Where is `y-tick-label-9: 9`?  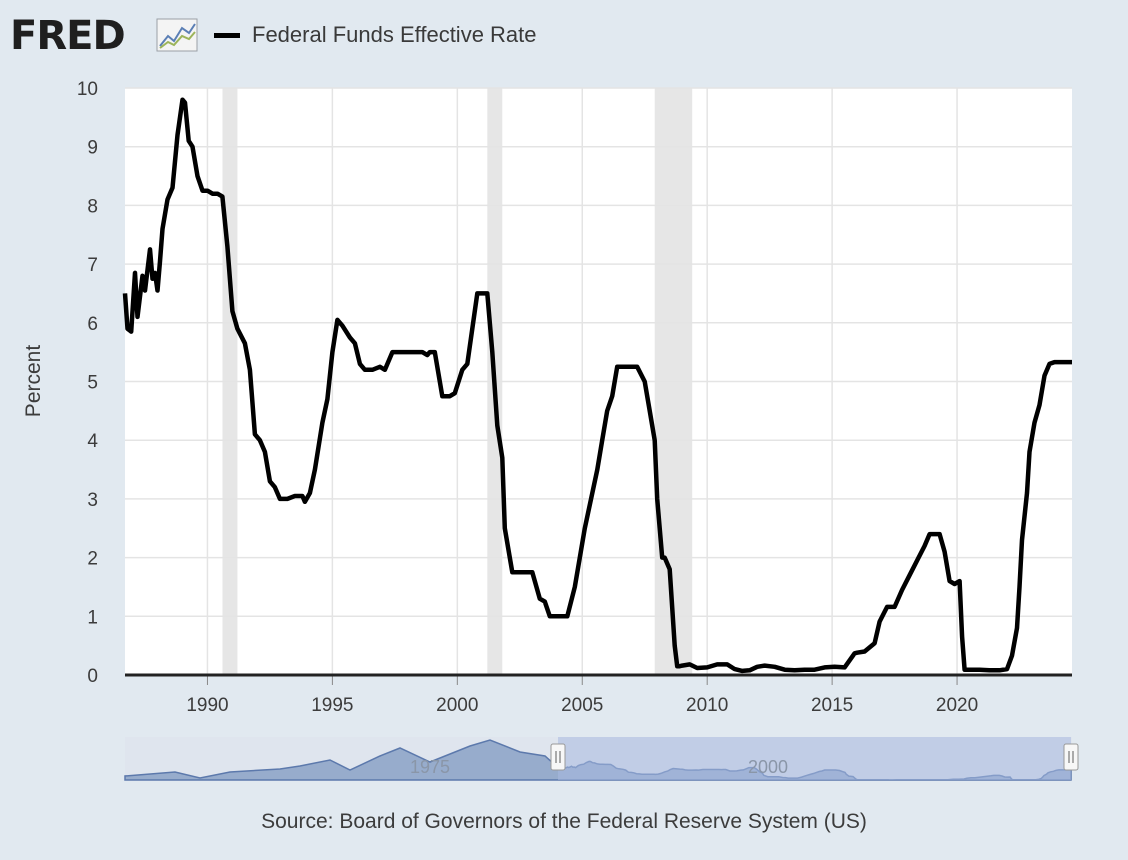
y-tick-label-9: 9 is located at coordinates (92, 148).